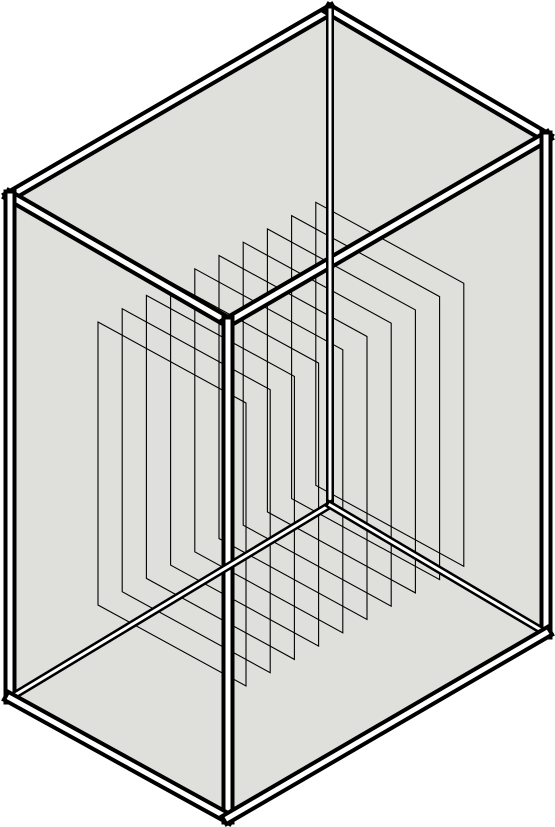 The width and height of the screenshot is (555, 827). Describe the element at coordinates (119, 758) in the screenshot. I see `edge-bottom-front-left` at that location.